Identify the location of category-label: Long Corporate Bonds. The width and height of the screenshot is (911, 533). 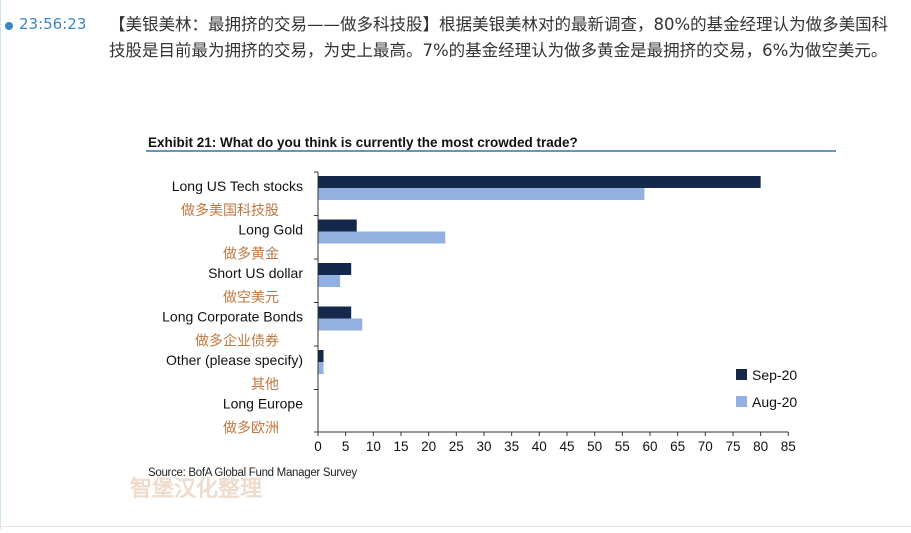
(232, 317).